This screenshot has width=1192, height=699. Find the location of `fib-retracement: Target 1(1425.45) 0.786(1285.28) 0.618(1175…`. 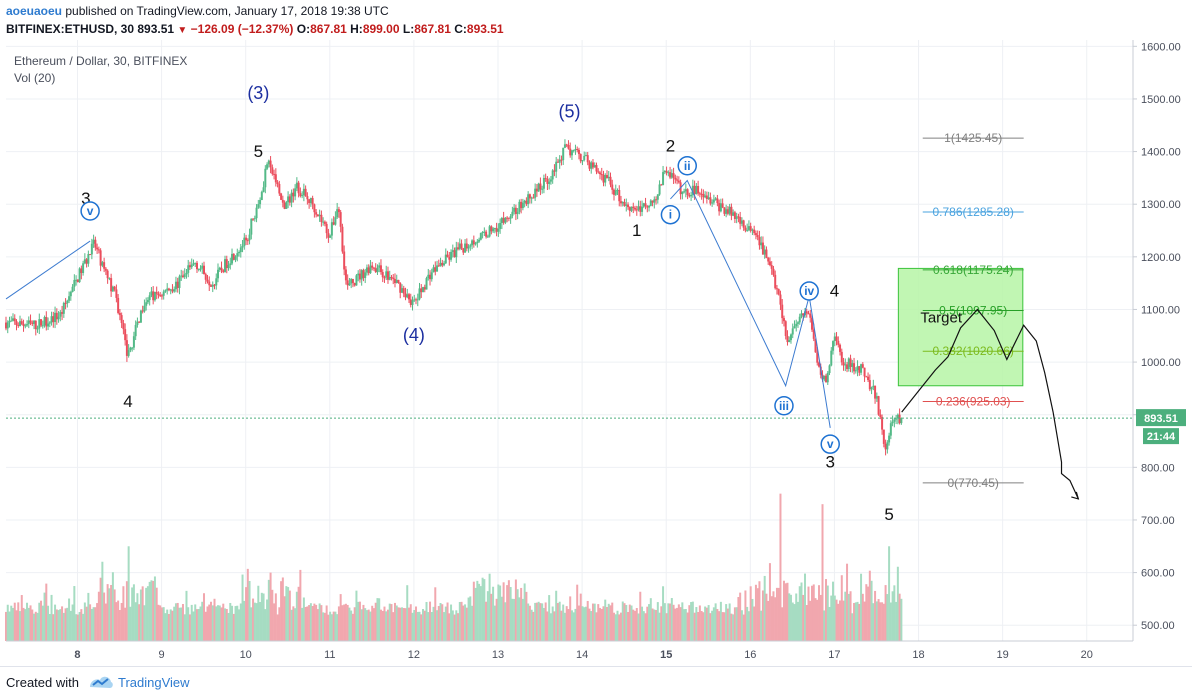

fib-retracement: Target 1(1425.45) 0.786(1285.28) 0.618(1175… is located at coordinates (960, 310).